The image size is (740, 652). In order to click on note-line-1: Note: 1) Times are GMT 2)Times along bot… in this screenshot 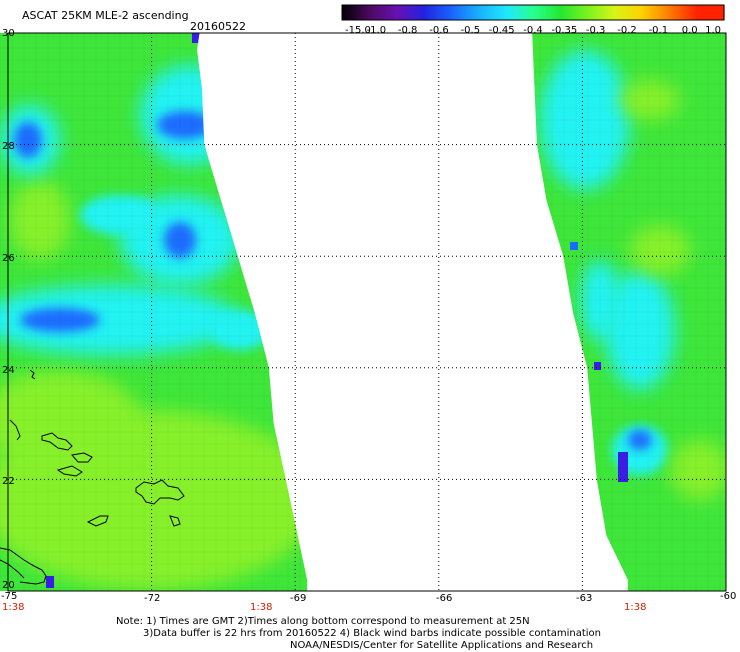, I will do `click(323, 621)`.